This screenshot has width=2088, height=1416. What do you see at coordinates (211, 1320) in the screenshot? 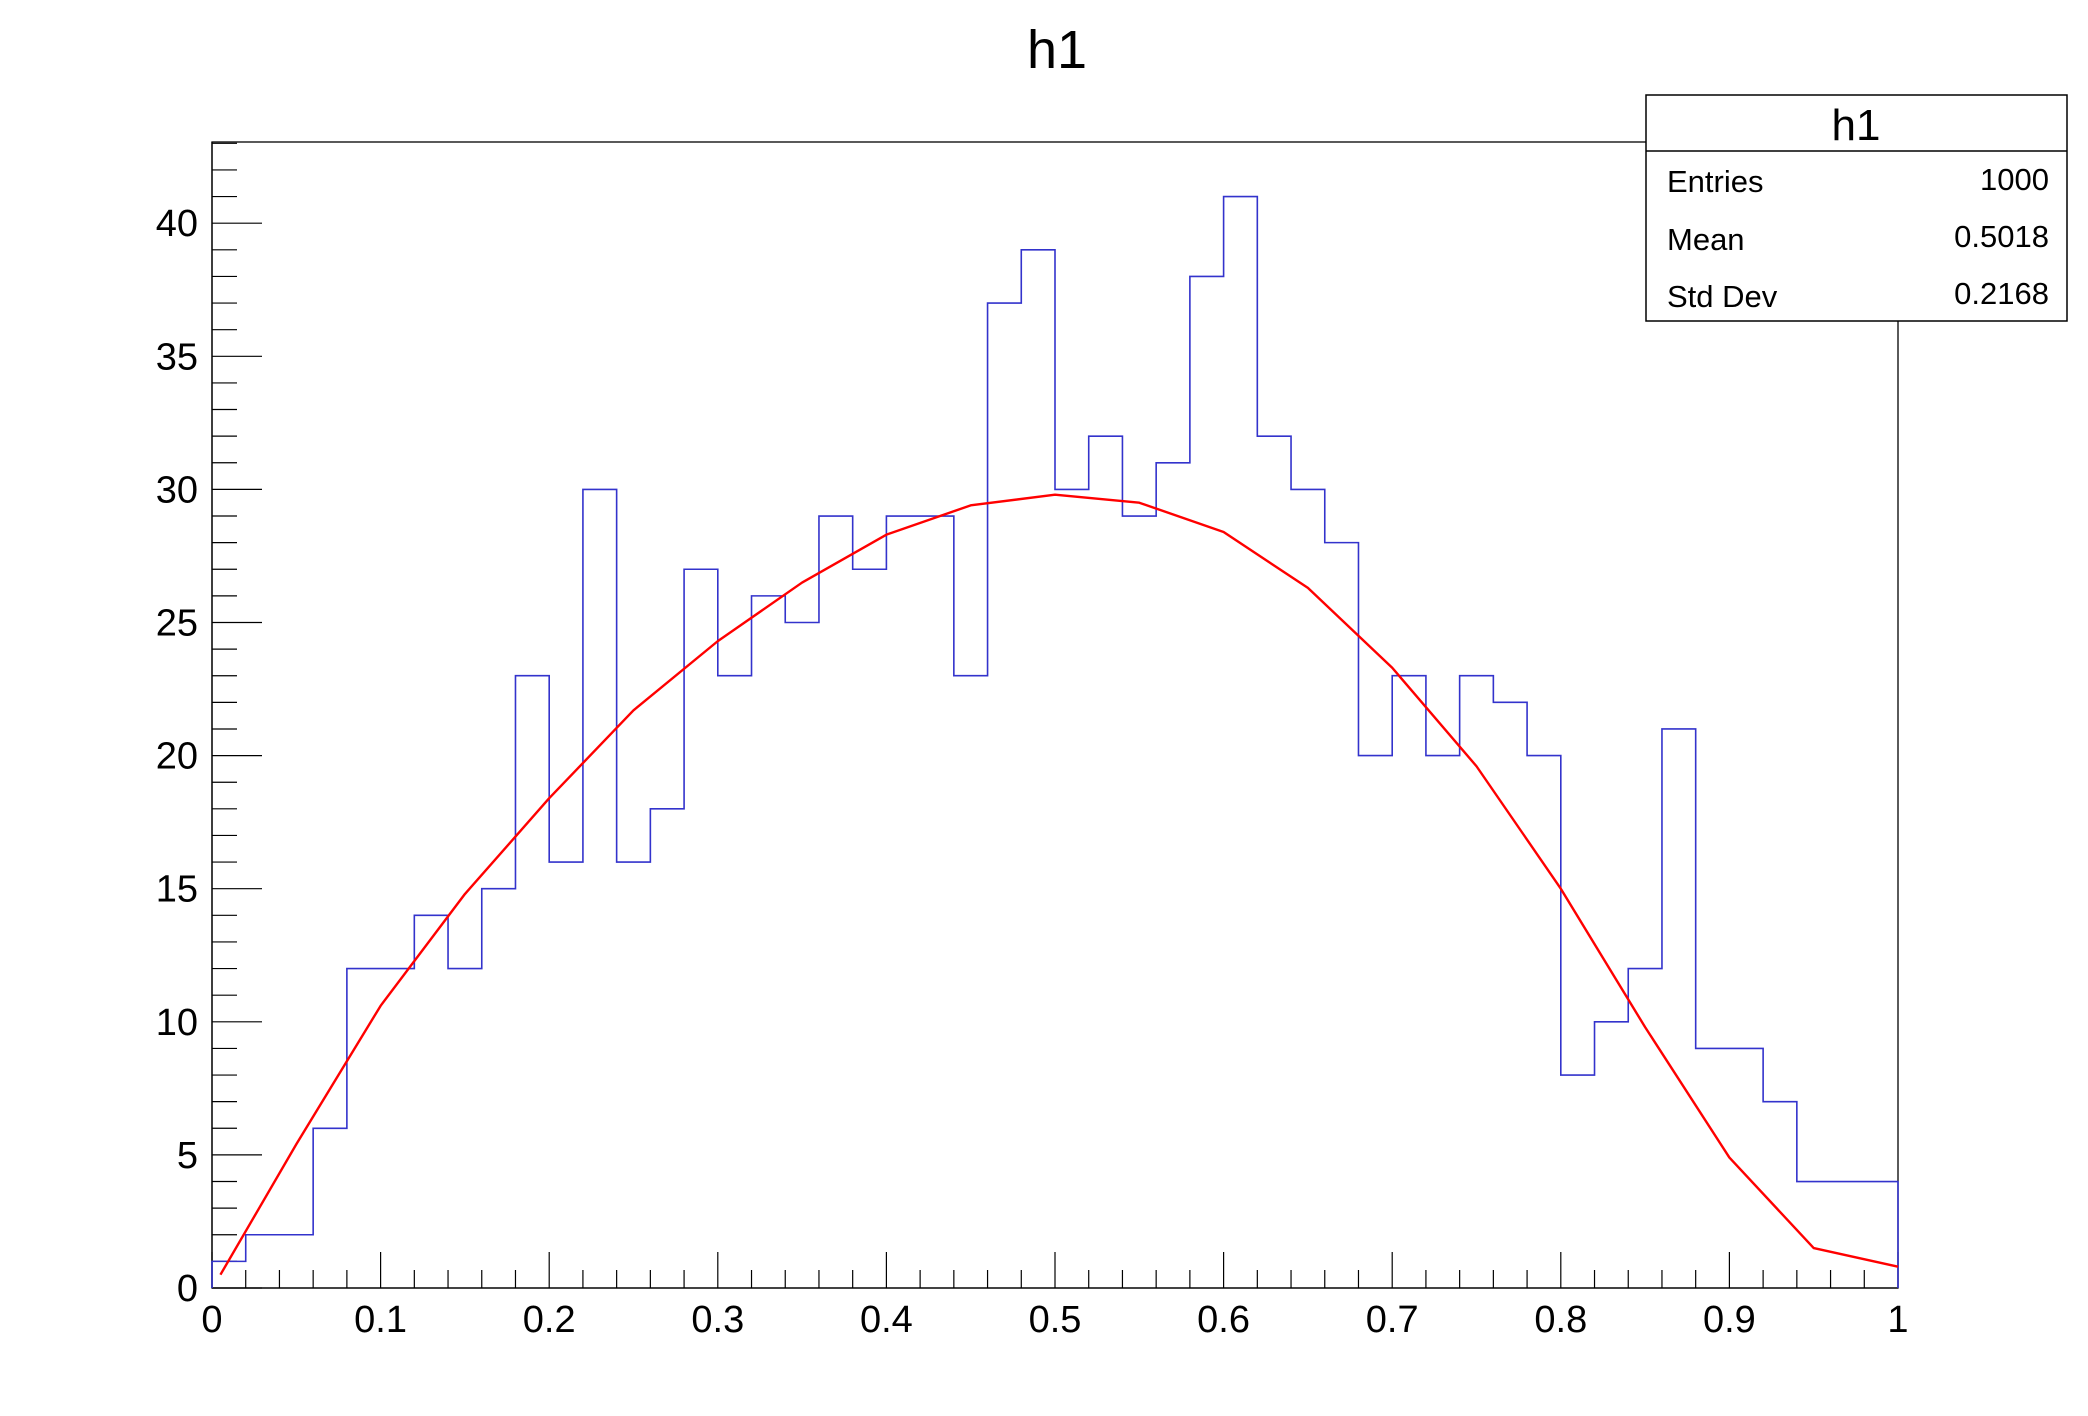
I see `x-tick-label: 0` at bounding box center [211, 1320].